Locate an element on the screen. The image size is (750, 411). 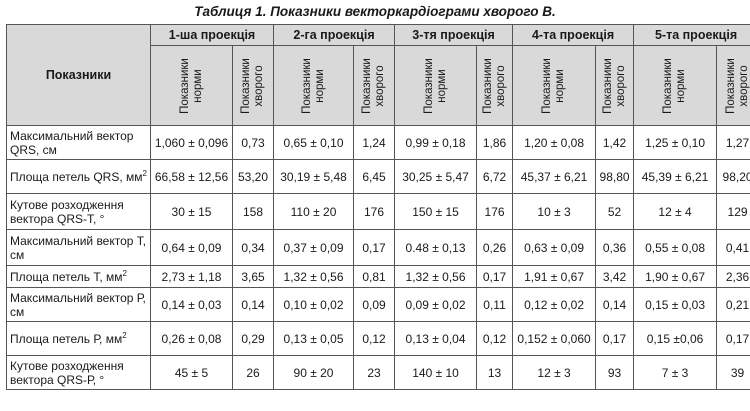
patient-cell: 0,36 is located at coordinates (615, 247).